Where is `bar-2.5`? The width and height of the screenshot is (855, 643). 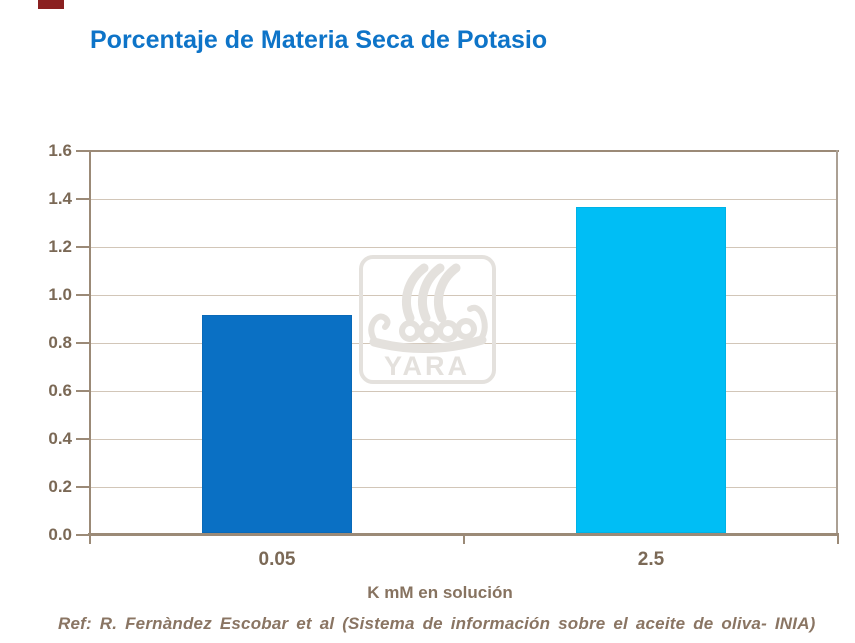 bar-2.5 is located at coordinates (651, 369).